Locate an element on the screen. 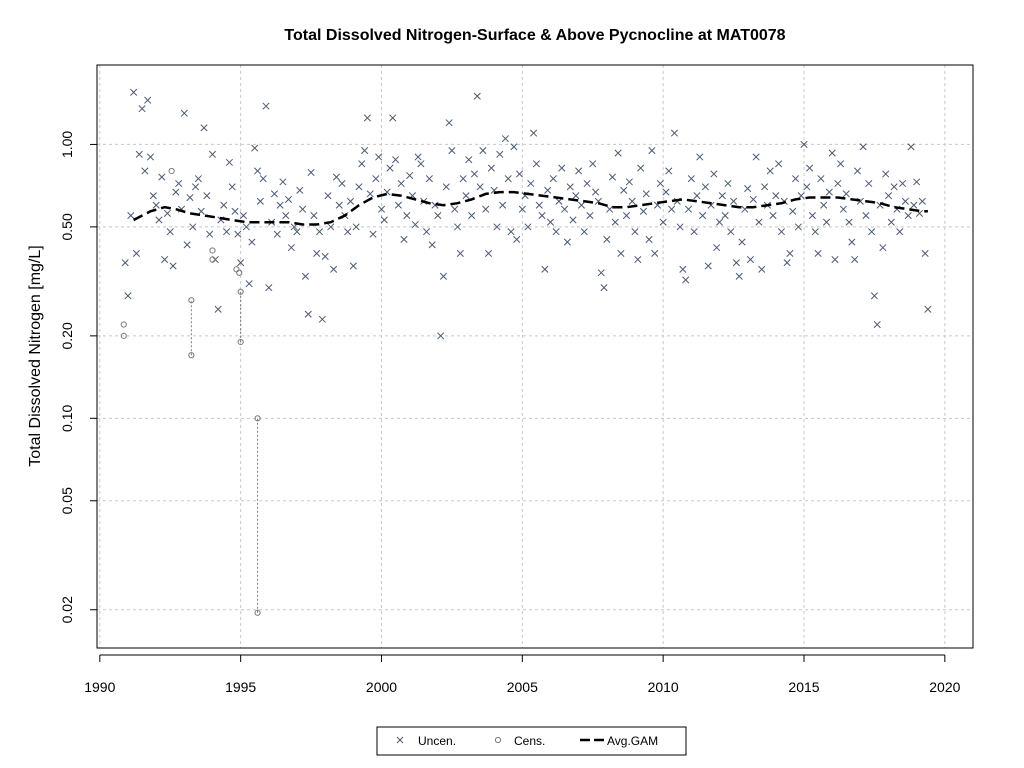 The height and width of the screenshot is (768, 1024). gam-line is located at coordinates (530, 208).